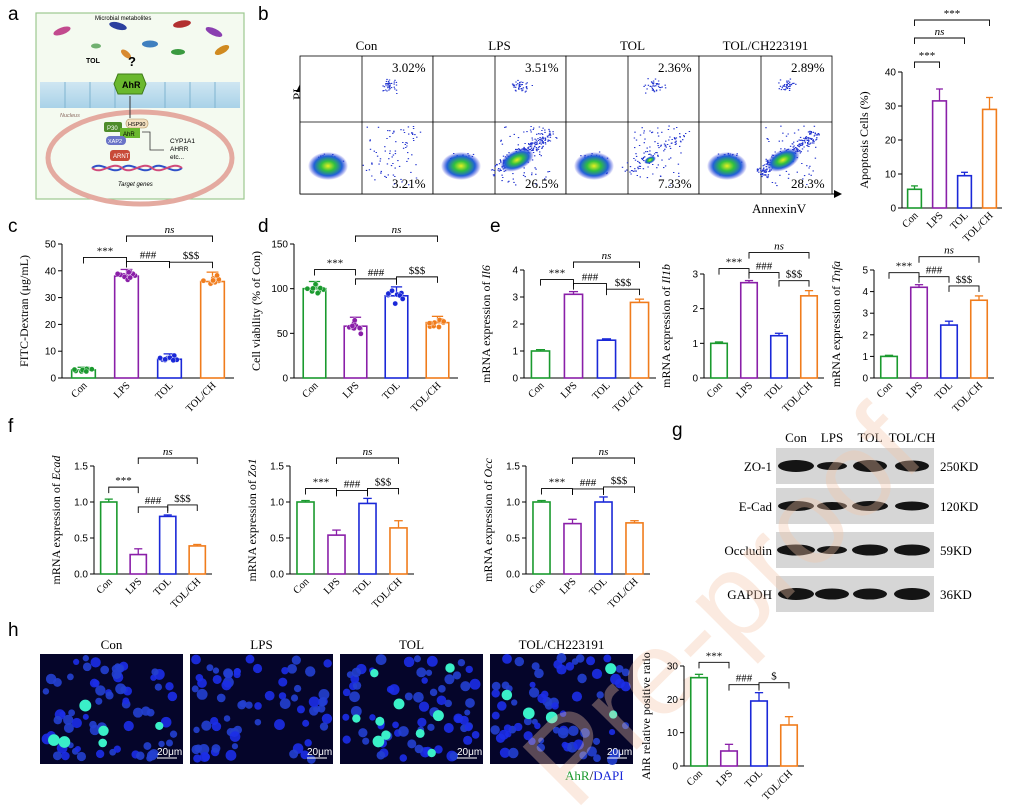 The image size is (1034, 808). I want to click on y-axis-label: mRNA expression of Zo1, so click(252, 519).